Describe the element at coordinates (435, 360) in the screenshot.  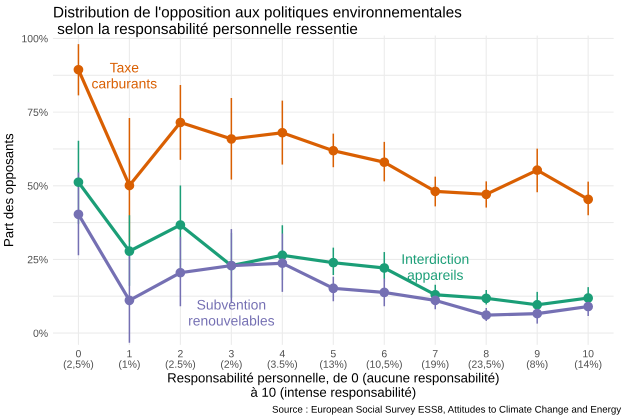
I see `x-tick-label: 7 (19%)` at that location.